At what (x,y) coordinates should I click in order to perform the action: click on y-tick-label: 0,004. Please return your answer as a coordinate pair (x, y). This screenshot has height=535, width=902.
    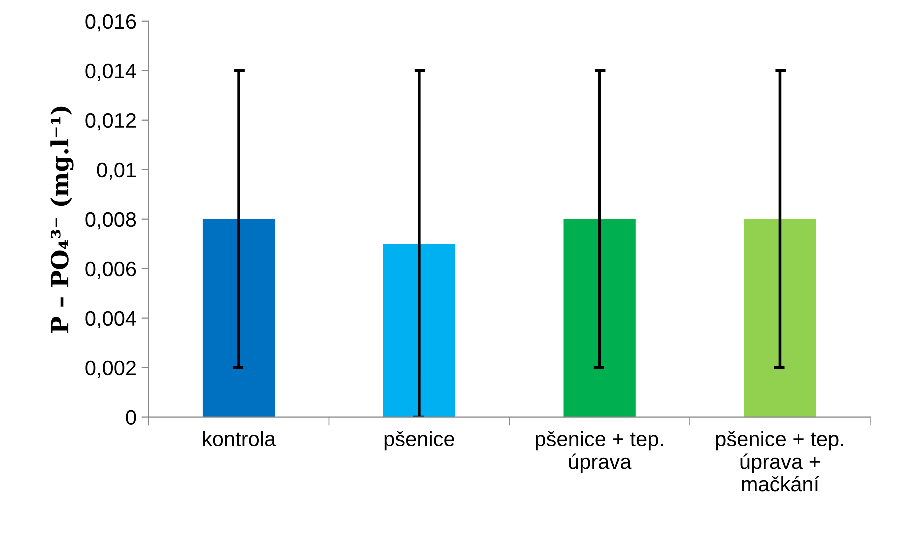
    Looking at the image, I should click on (111, 320).